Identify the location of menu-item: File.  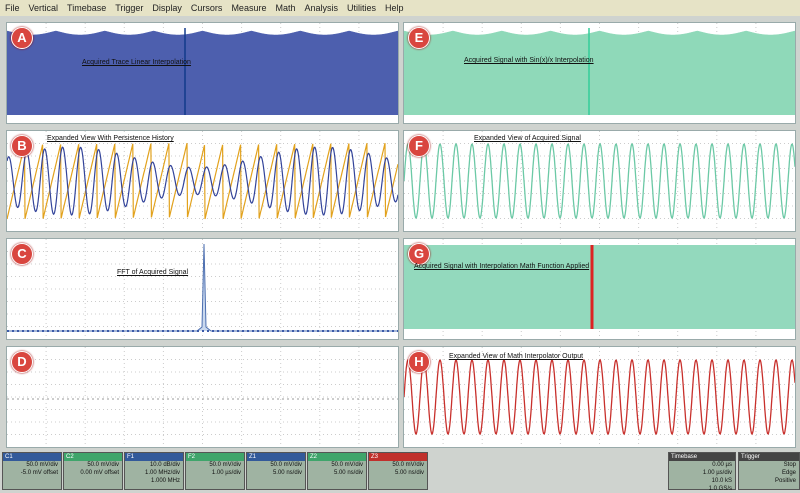
(12, 8).